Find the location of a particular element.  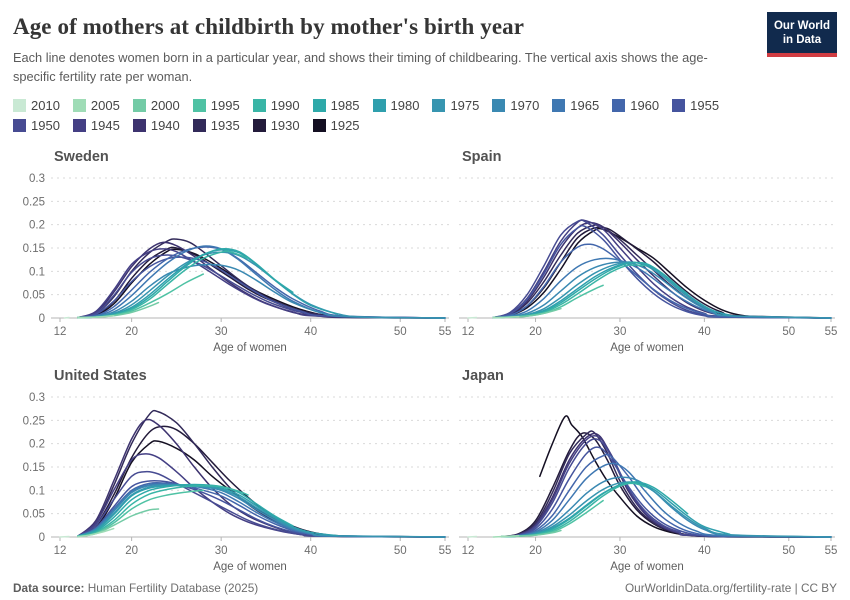

y-tick-label: 0.05 is located at coordinates (34, 295).